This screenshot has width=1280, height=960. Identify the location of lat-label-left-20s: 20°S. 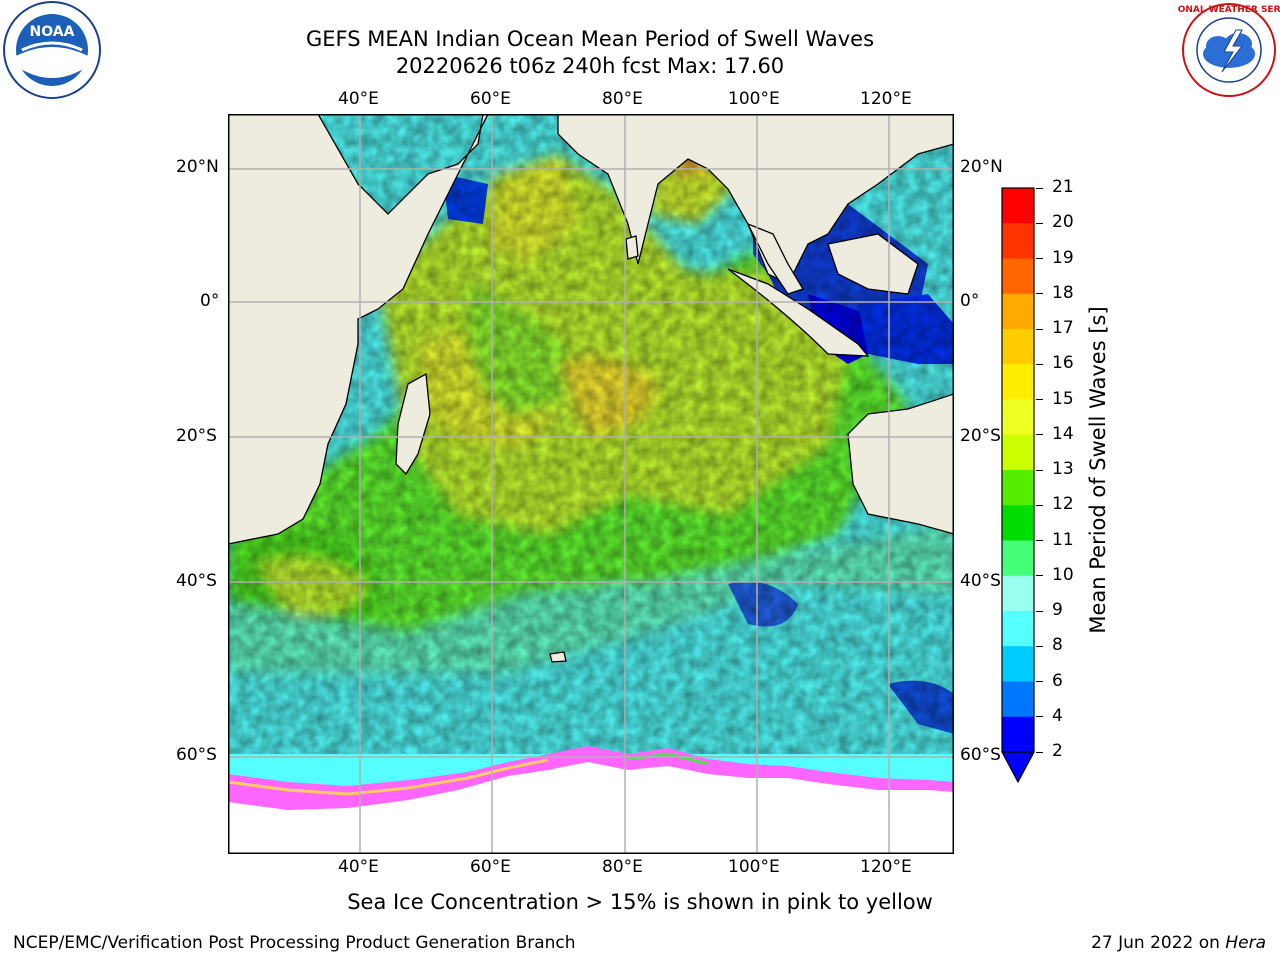
(196, 436).